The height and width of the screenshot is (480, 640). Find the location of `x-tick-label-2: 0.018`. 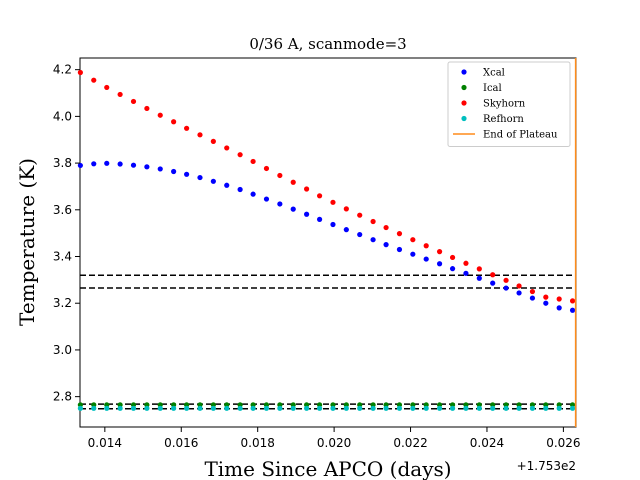

x-tick-label-2: 0.018 is located at coordinates (258, 443).